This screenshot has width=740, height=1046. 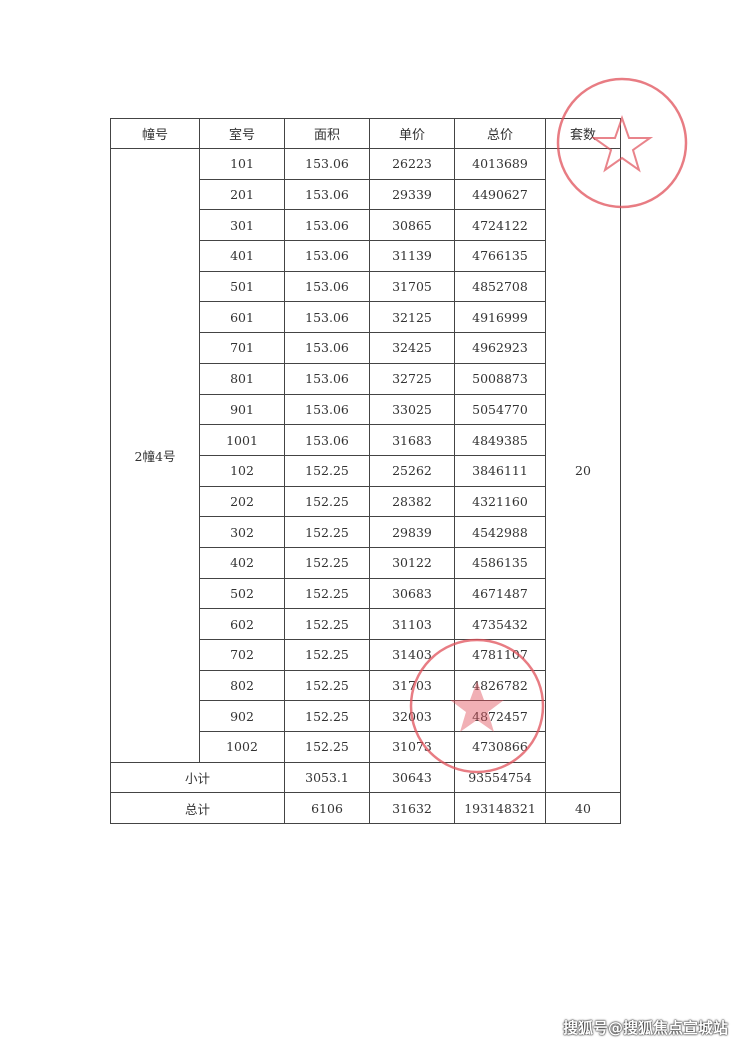 I want to click on unit-price-cell: 26223, so click(x=412, y=164).